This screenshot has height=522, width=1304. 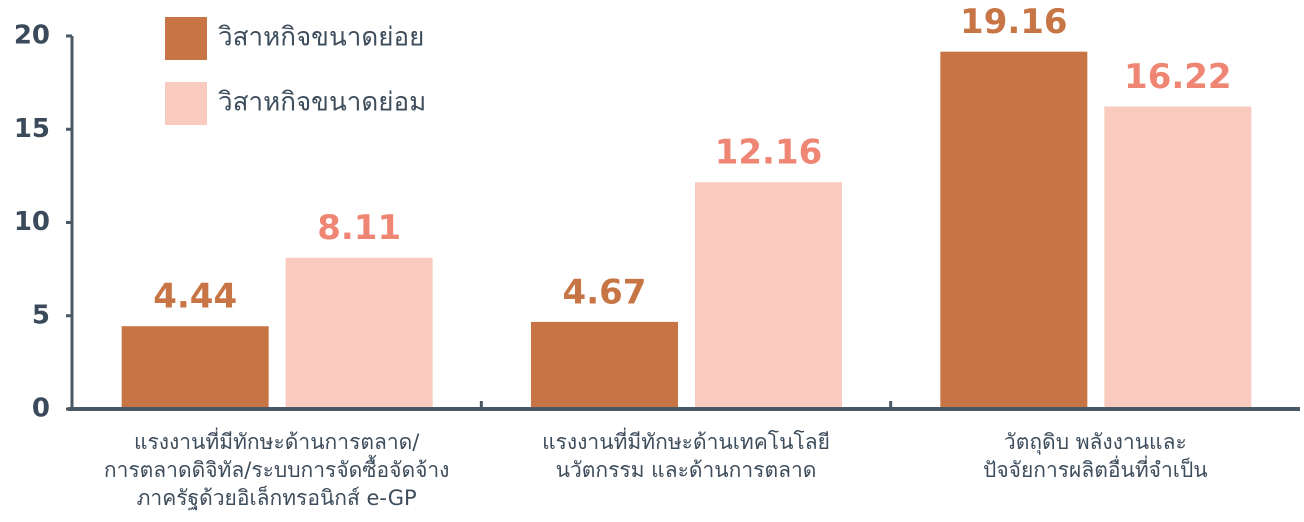 I want to click on y-tick-label: 15, so click(x=32, y=129).